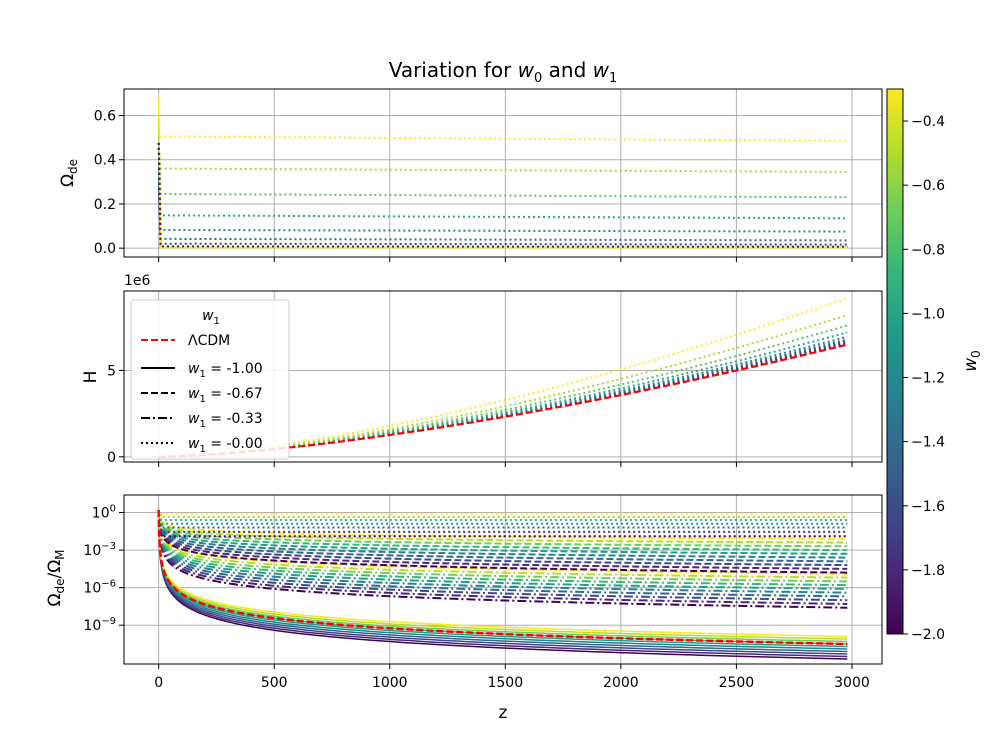  I want to click on x-axis-label: z, so click(503, 713).